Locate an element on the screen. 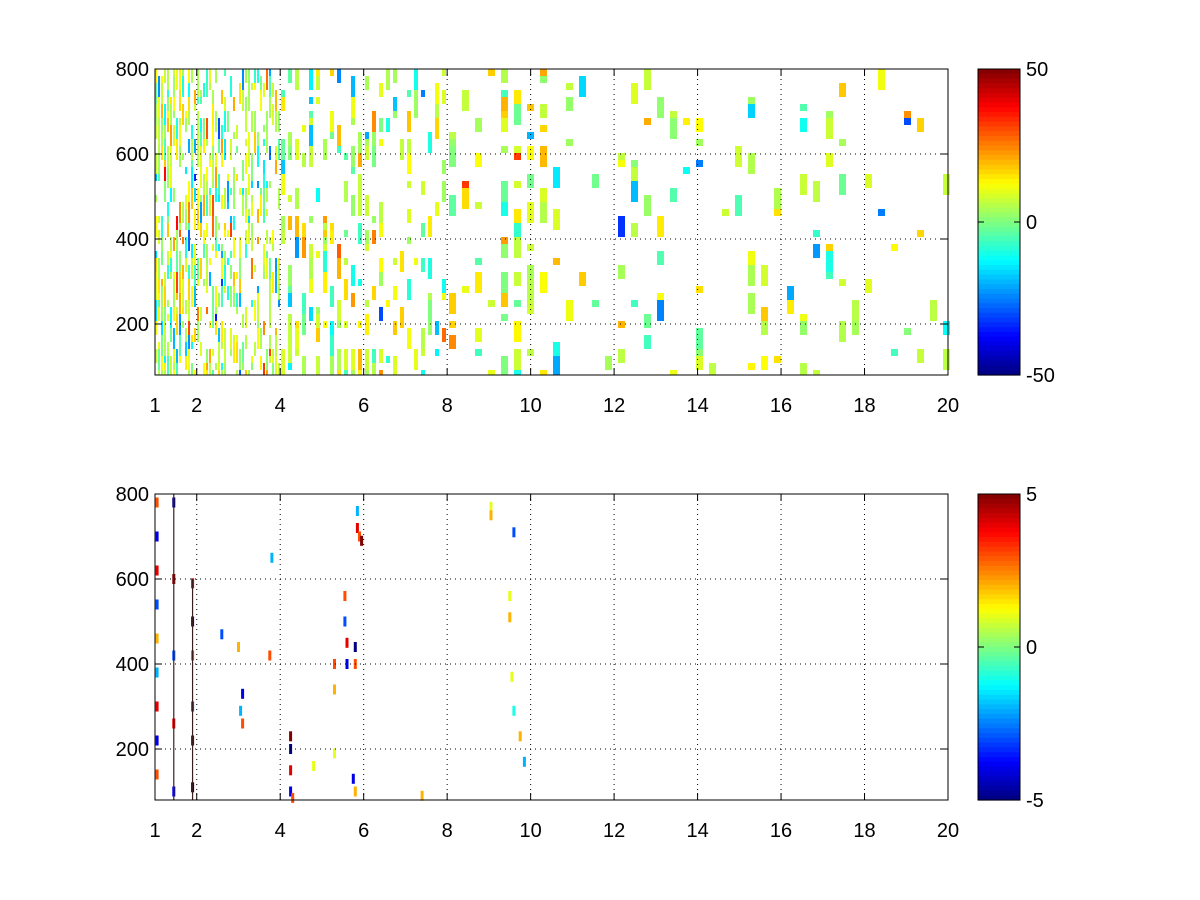 The image size is (1200, 900). chart-bottom-cells is located at coordinates (340, 648).